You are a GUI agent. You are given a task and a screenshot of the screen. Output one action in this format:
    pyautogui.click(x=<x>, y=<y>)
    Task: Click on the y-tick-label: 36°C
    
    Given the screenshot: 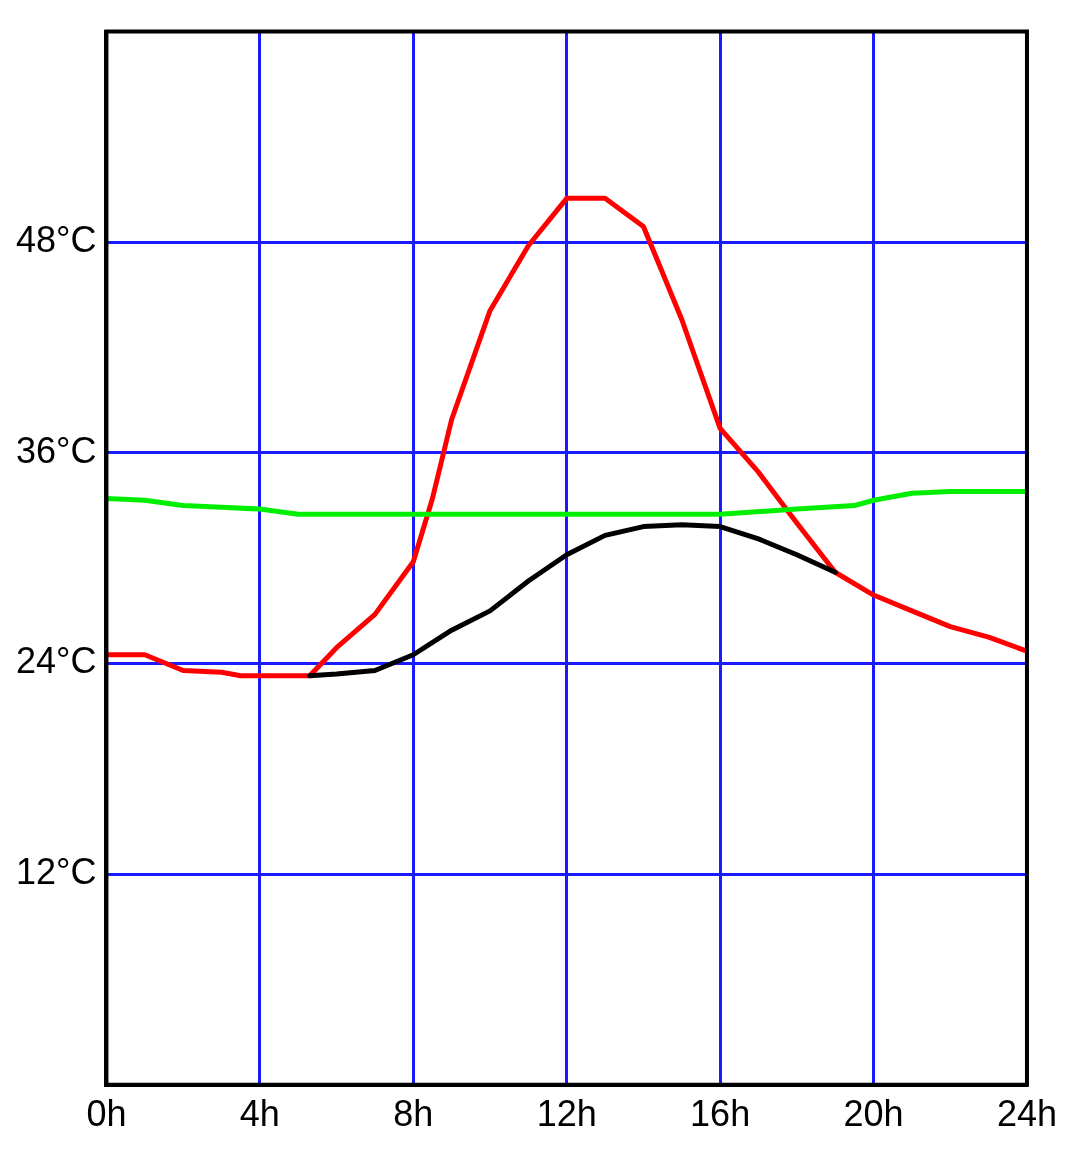 What is the action you would take?
    pyautogui.click(x=56, y=450)
    